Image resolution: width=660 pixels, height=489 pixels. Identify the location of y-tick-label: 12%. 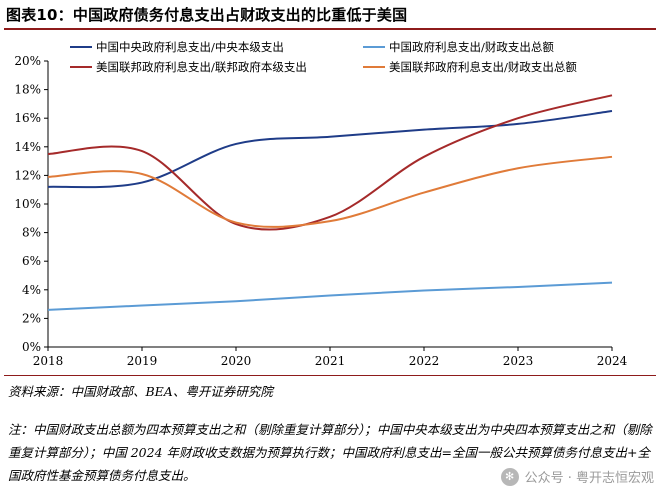
(27, 175).